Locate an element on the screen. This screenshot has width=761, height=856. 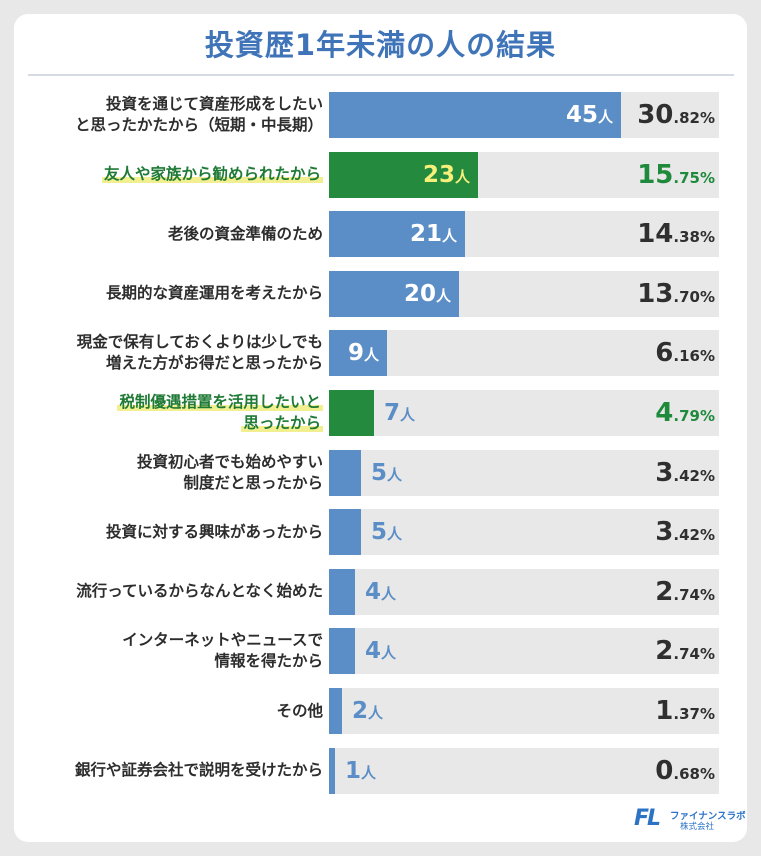
category-label-line: インターネットやニュースで is located at coordinates (222, 640).